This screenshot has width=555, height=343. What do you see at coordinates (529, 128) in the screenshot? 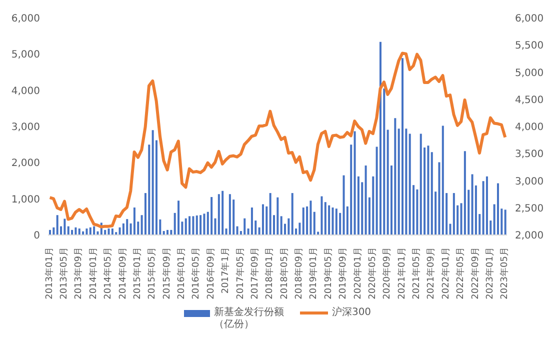
I see `y2-tick-label: 4,000` at bounding box center [529, 128].